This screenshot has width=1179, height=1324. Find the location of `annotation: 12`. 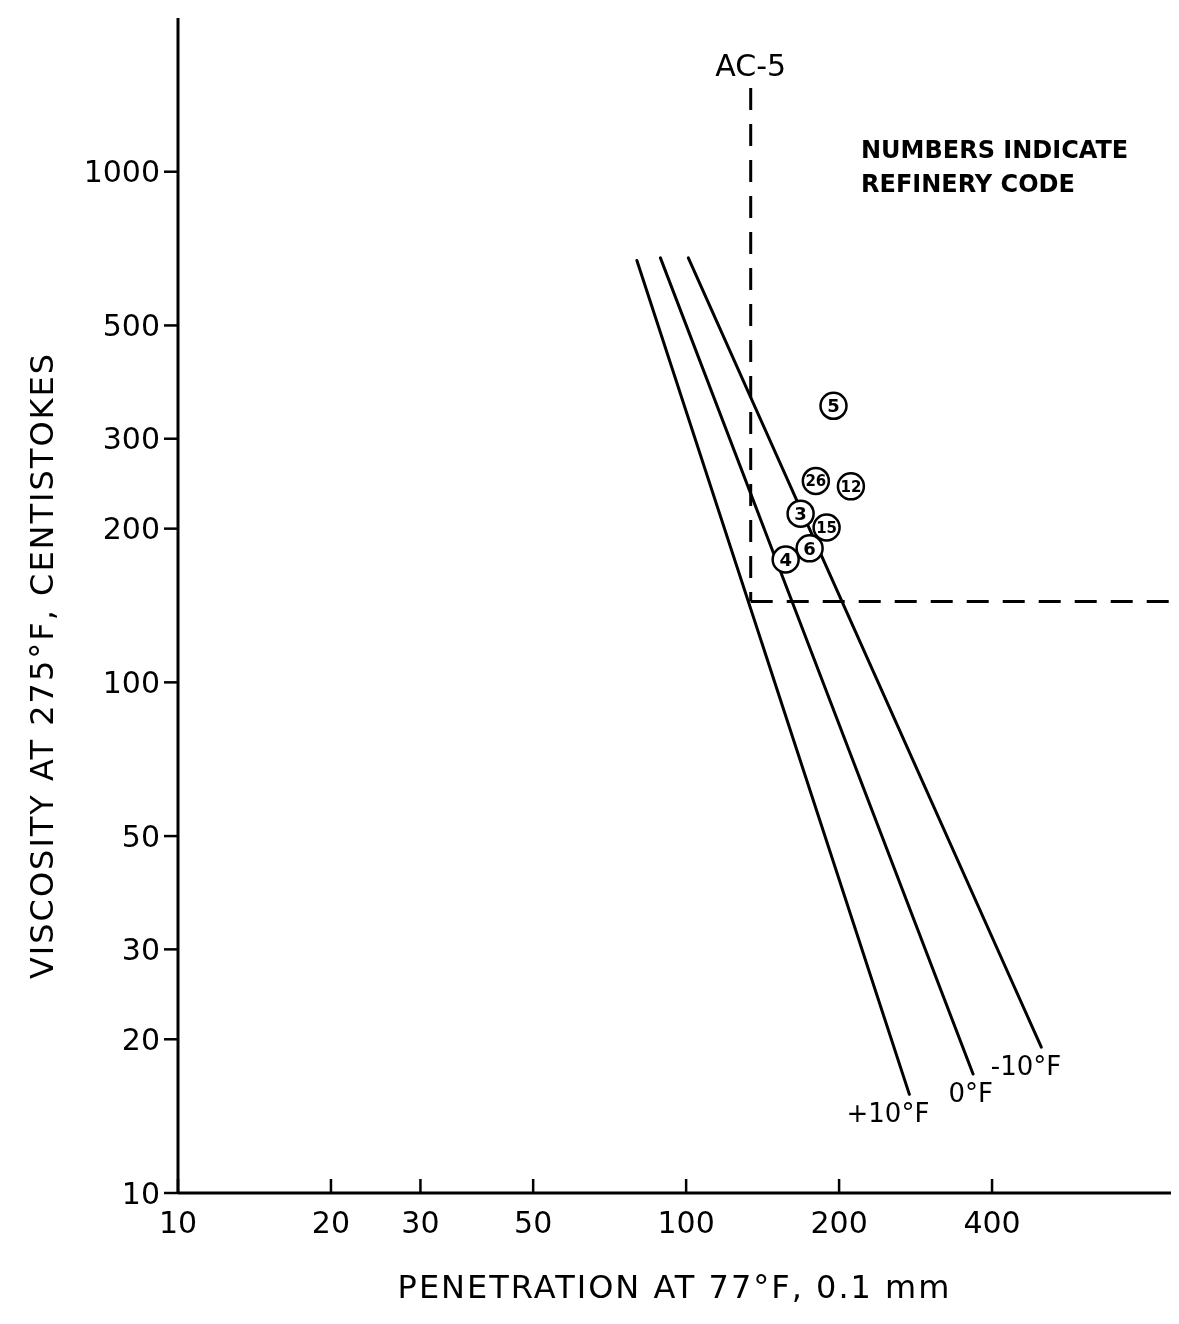

annotation: 12 is located at coordinates (851, 486).